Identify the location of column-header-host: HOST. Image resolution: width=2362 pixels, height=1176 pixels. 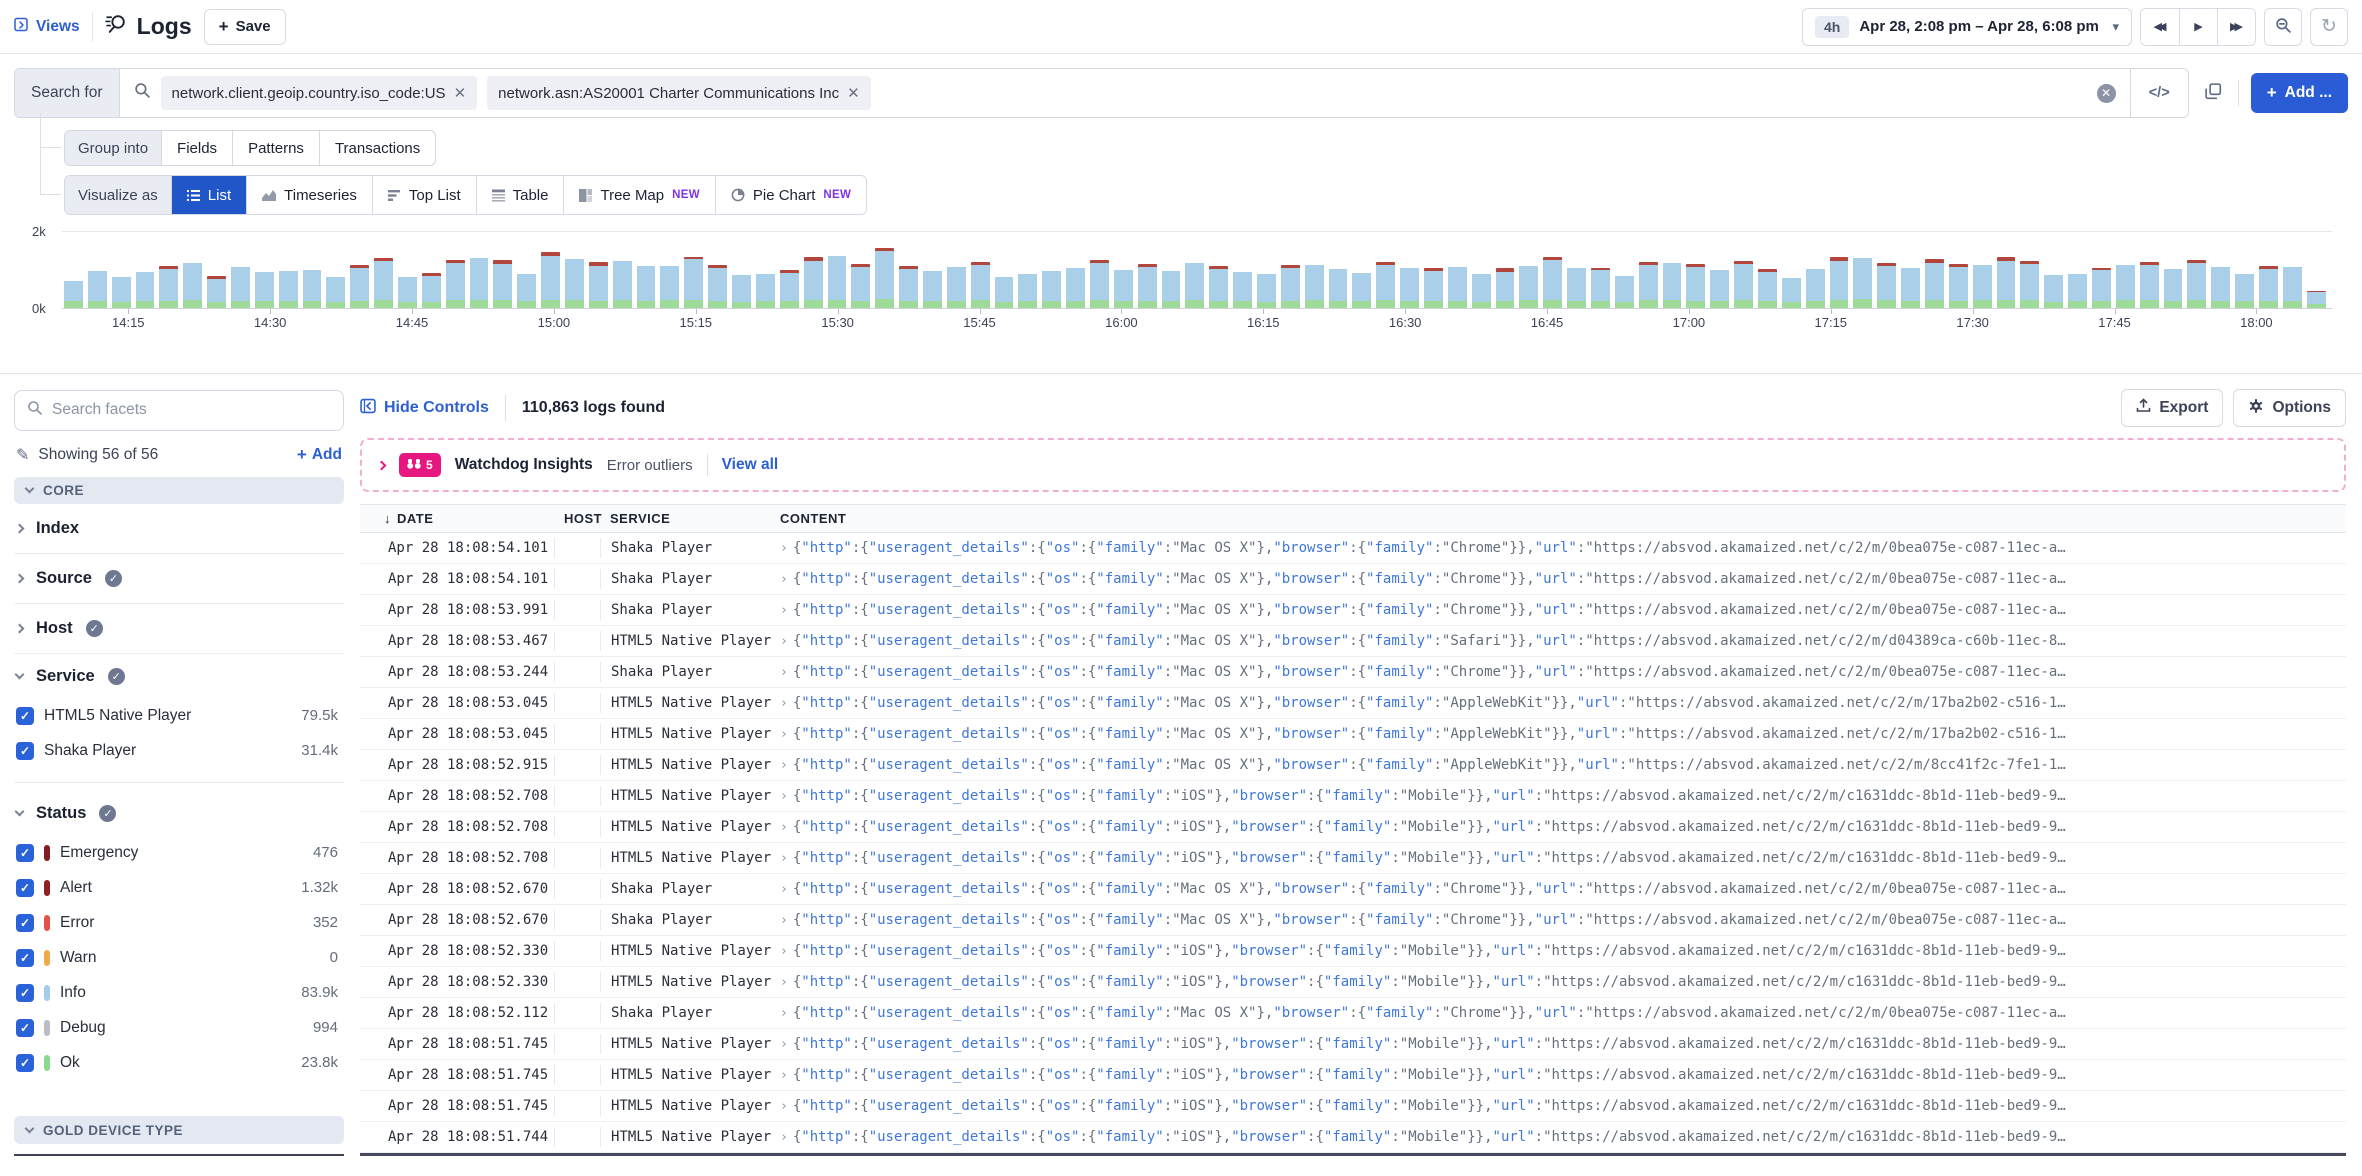
(583, 518).